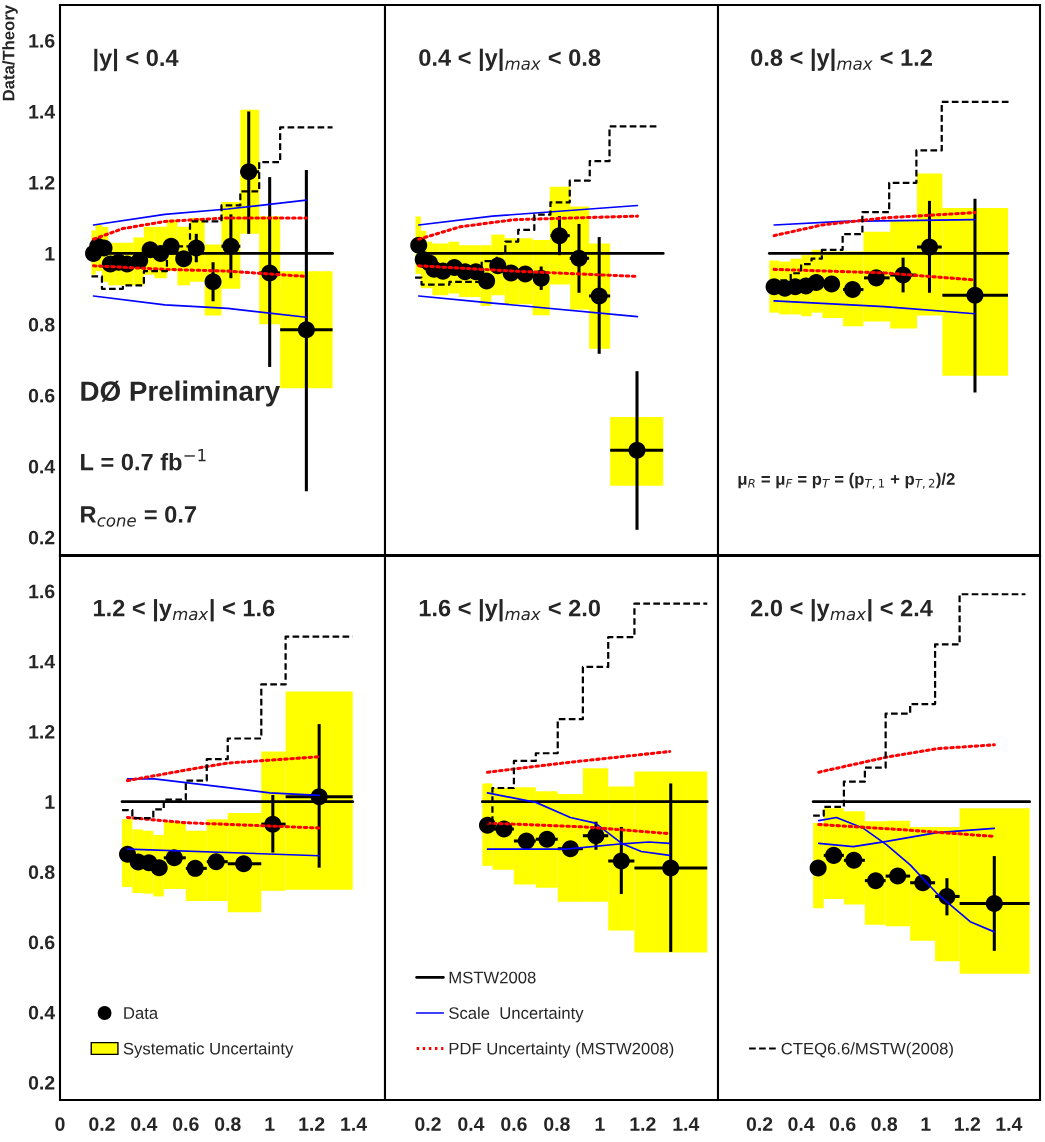 This screenshot has height=1142, width=1045. What do you see at coordinates (141, 1013) in the screenshot?
I see `legend-label: Data` at bounding box center [141, 1013].